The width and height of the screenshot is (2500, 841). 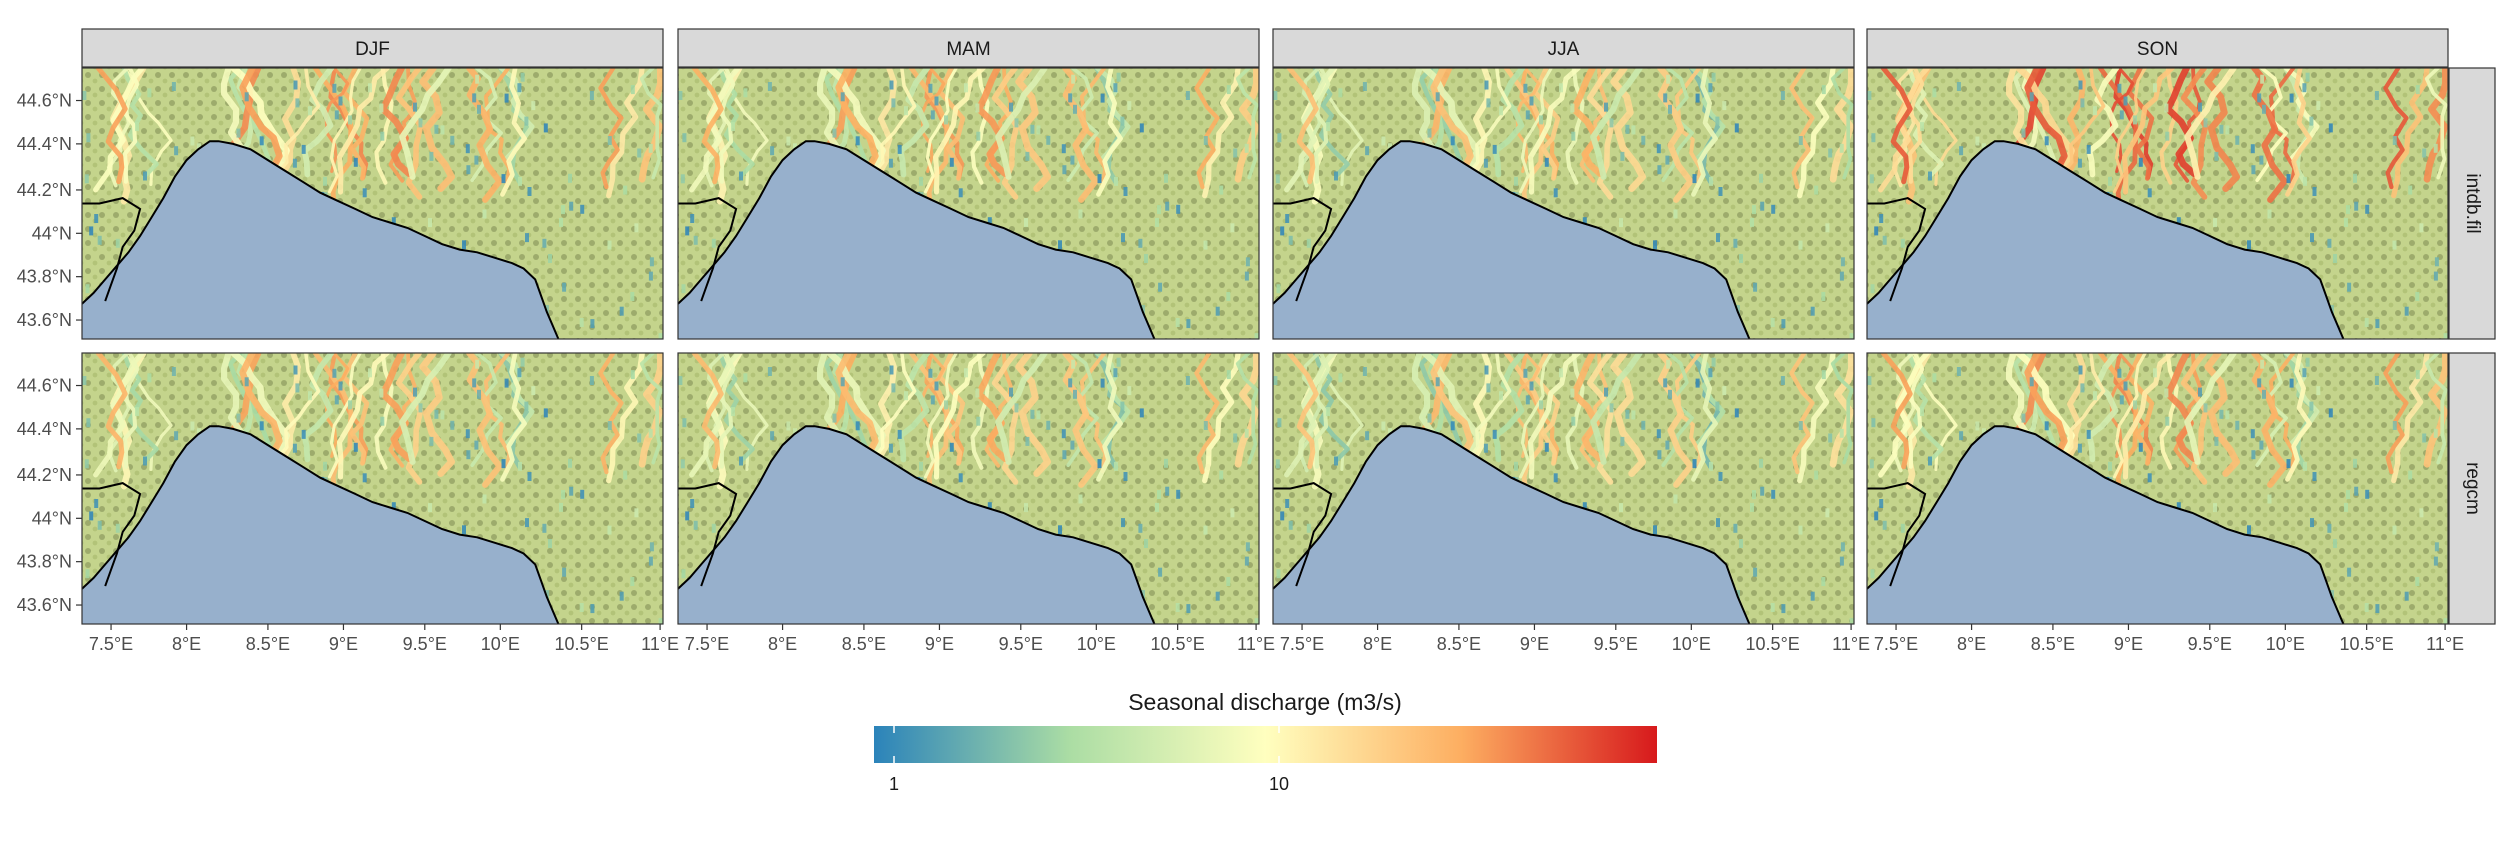 What do you see at coordinates (2472, 488) in the screenshot?
I see `row-strip-label: regcm` at bounding box center [2472, 488].